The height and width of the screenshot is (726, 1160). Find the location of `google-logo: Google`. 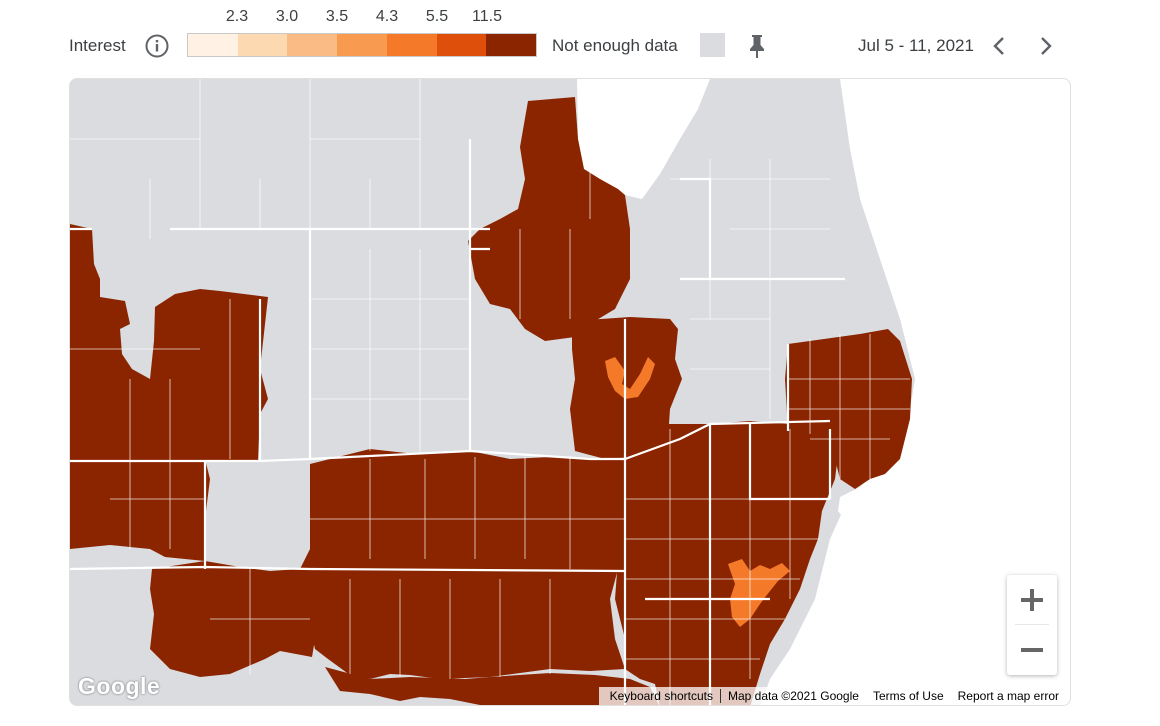

google-logo: Google is located at coordinates (119, 686).